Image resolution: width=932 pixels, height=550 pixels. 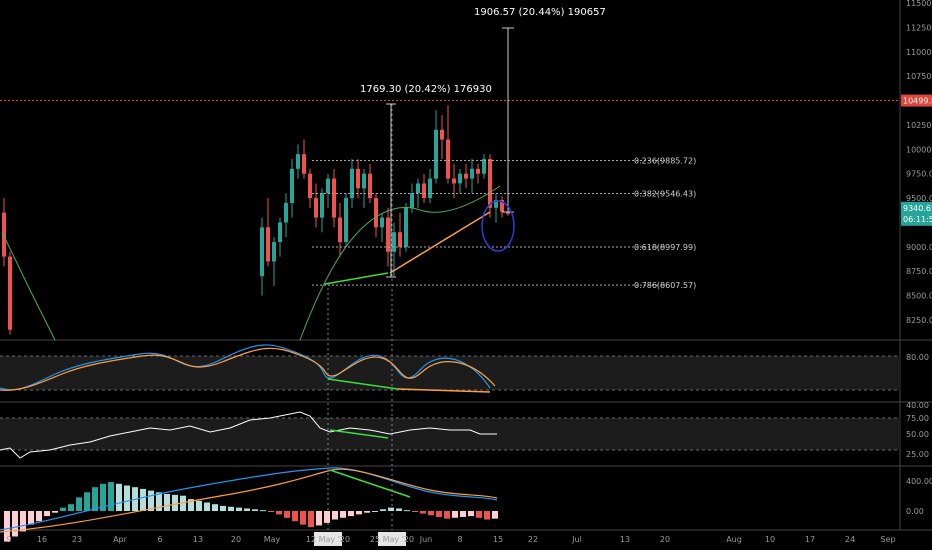 What do you see at coordinates (120, 539) in the screenshot?
I see `time-tick-label: Apr` at bounding box center [120, 539].